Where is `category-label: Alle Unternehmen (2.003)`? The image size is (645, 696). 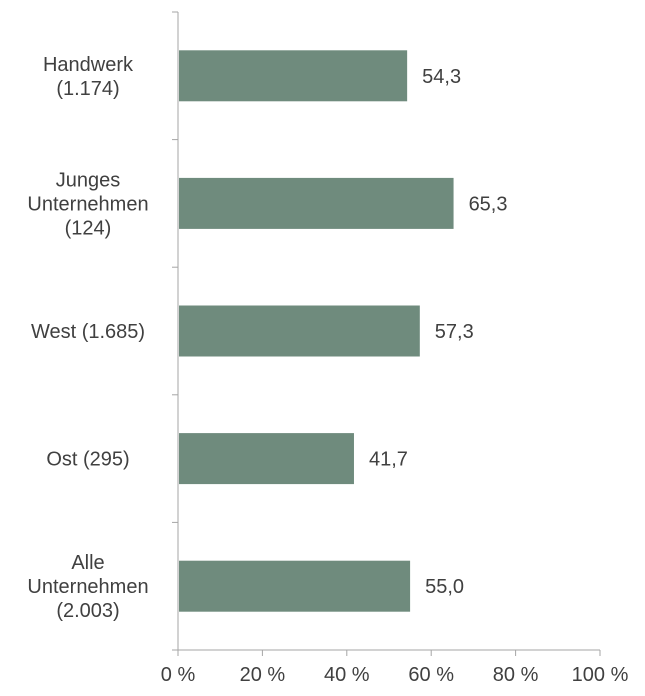
category-label: Alle Unternehmen (2.003) is located at coordinates (87, 587).